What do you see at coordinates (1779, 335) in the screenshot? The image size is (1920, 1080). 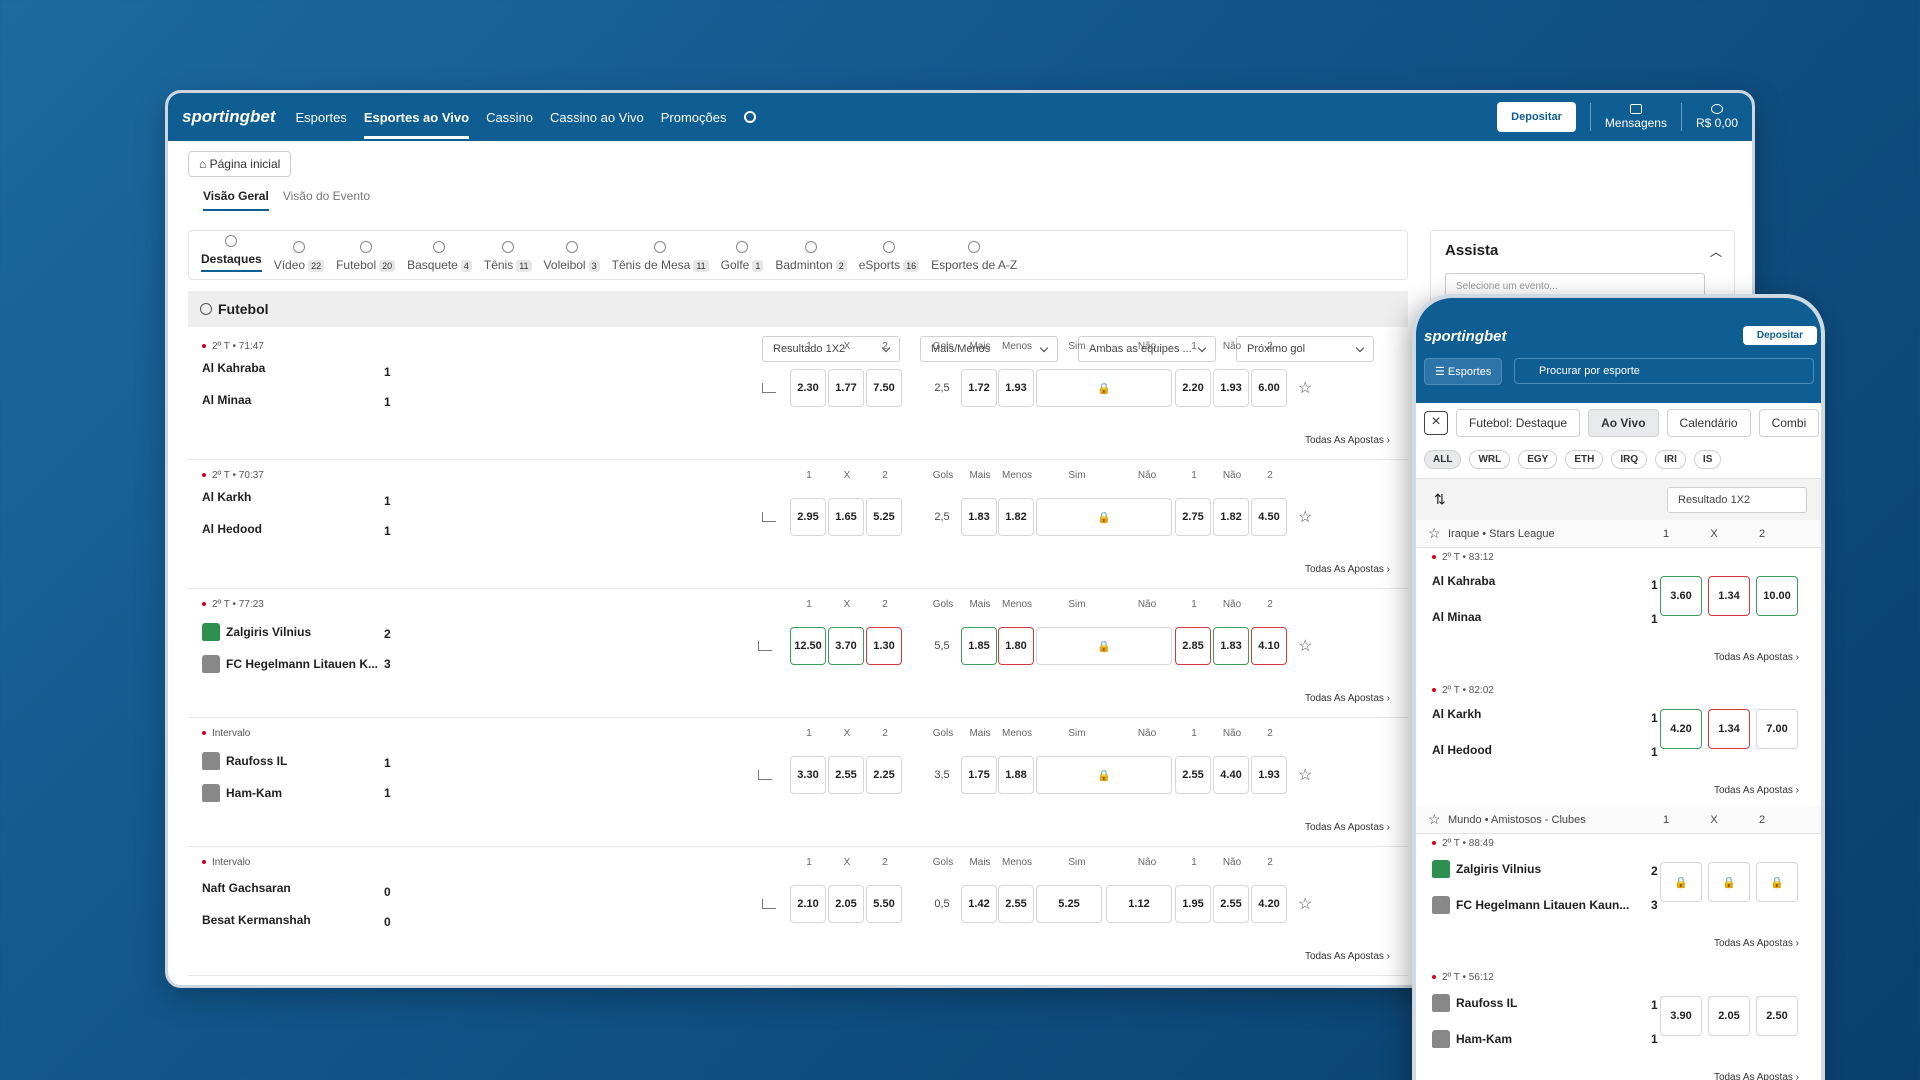 I see `mobile-deposit-button: Depositar` at bounding box center [1779, 335].